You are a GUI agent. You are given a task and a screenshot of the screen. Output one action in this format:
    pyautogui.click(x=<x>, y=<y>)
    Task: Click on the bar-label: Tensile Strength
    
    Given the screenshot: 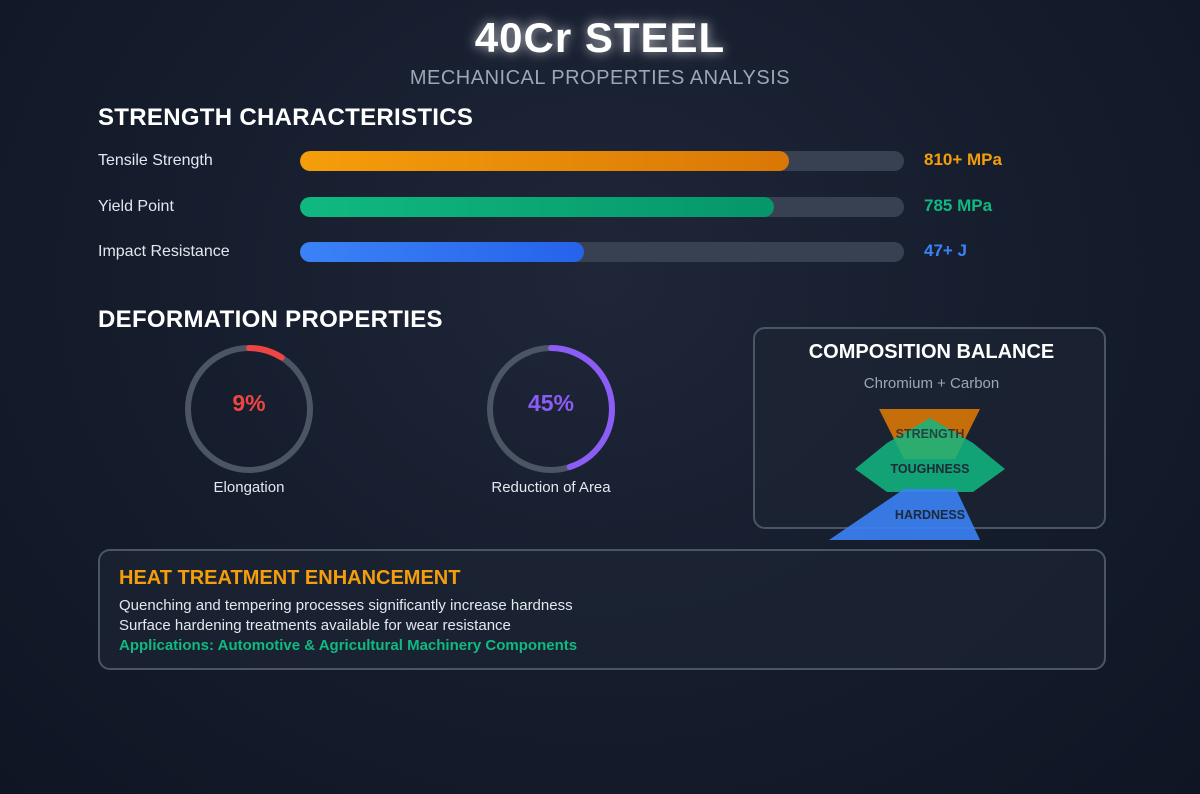 What is the action you would take?
    pyautogui.click(x=155, y=160)
    